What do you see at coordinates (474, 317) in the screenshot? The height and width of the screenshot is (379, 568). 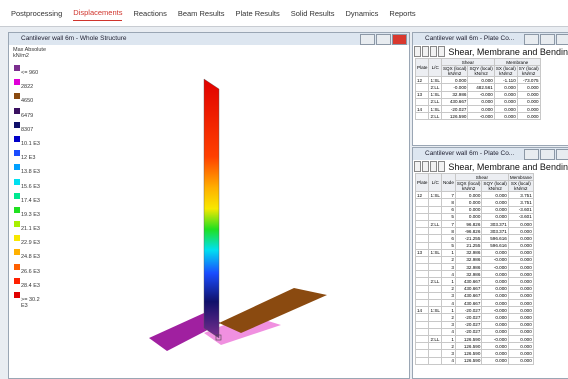 I see `table-row: 2 -20.027 0.000 0.000` at bounding box center [474, 317].